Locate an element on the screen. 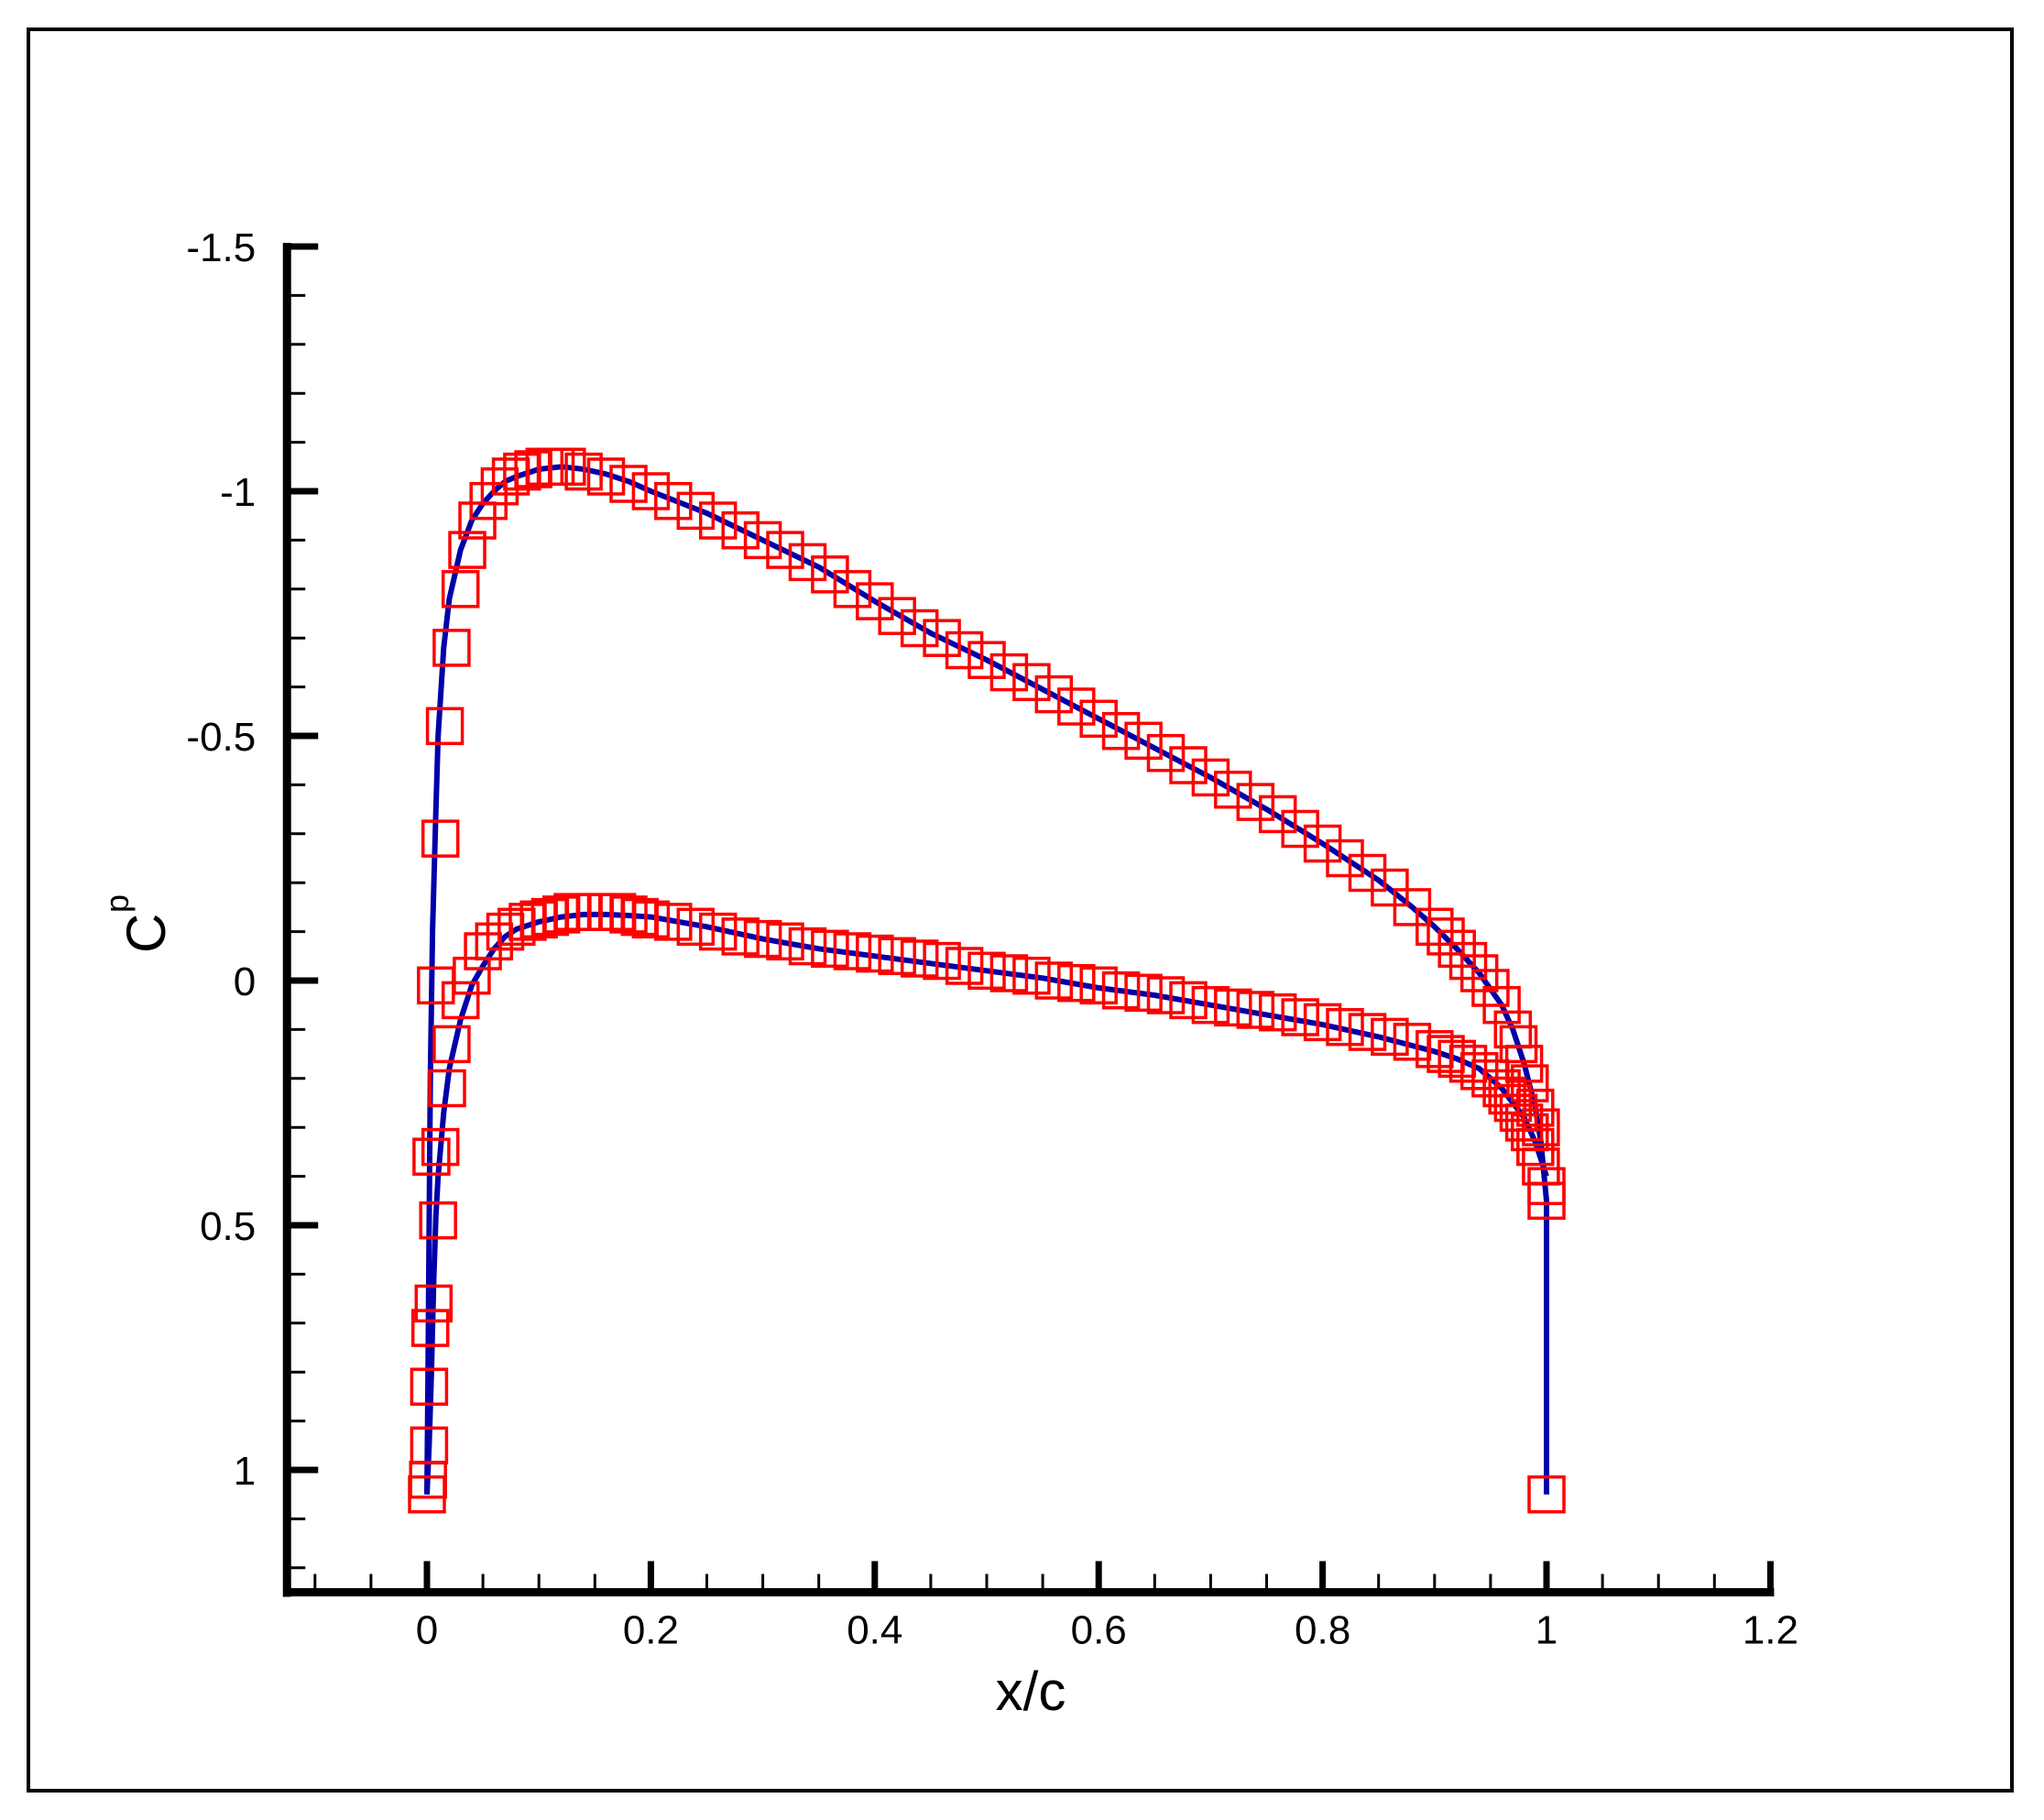 This screenshot has width=2044, height=1820. x-tick-label: 1 is located at coordinates (1547, 1630).